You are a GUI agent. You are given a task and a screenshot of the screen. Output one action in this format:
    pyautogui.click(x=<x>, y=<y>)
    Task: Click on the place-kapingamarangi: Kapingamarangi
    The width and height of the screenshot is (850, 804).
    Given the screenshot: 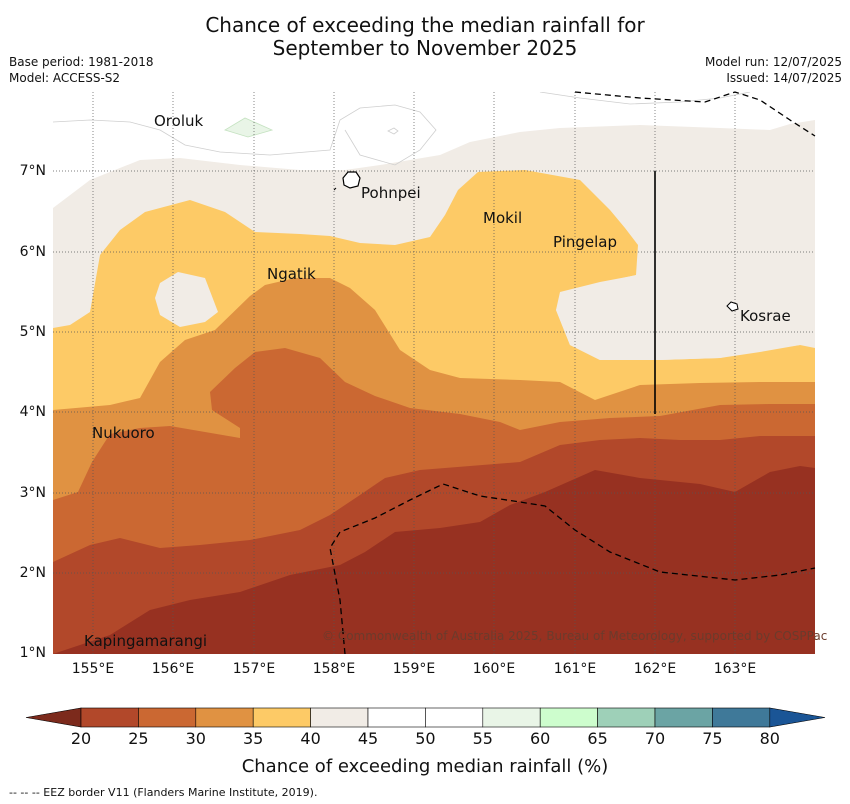 What is the action you would take?
    pyautogui.click(x=145, y=641)
    